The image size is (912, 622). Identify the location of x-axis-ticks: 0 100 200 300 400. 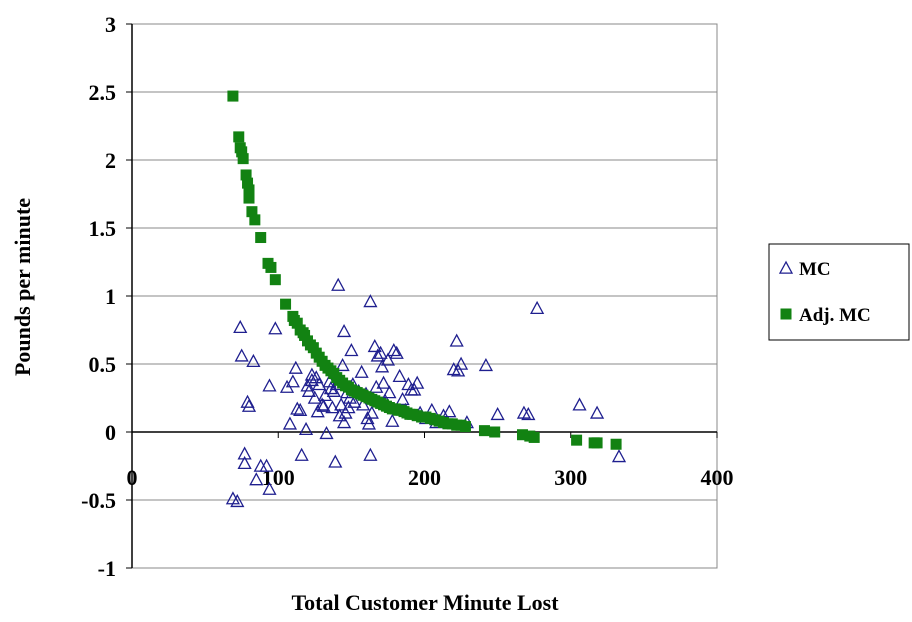
(430, 461).